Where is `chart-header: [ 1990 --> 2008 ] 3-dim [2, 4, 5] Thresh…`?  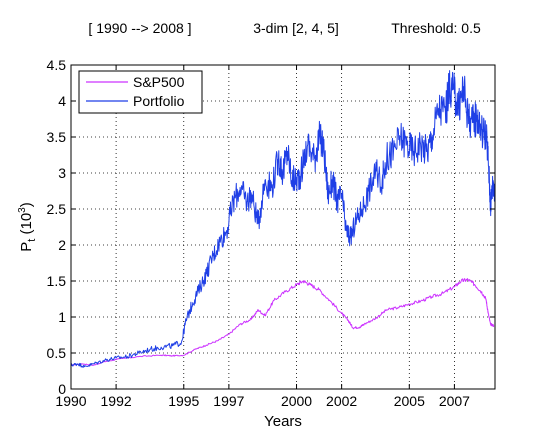 chart-header: [ 1990 --> 2008 ] 3-dim [2, 4, 5] Thresh… is located at coordinates (284, 28).